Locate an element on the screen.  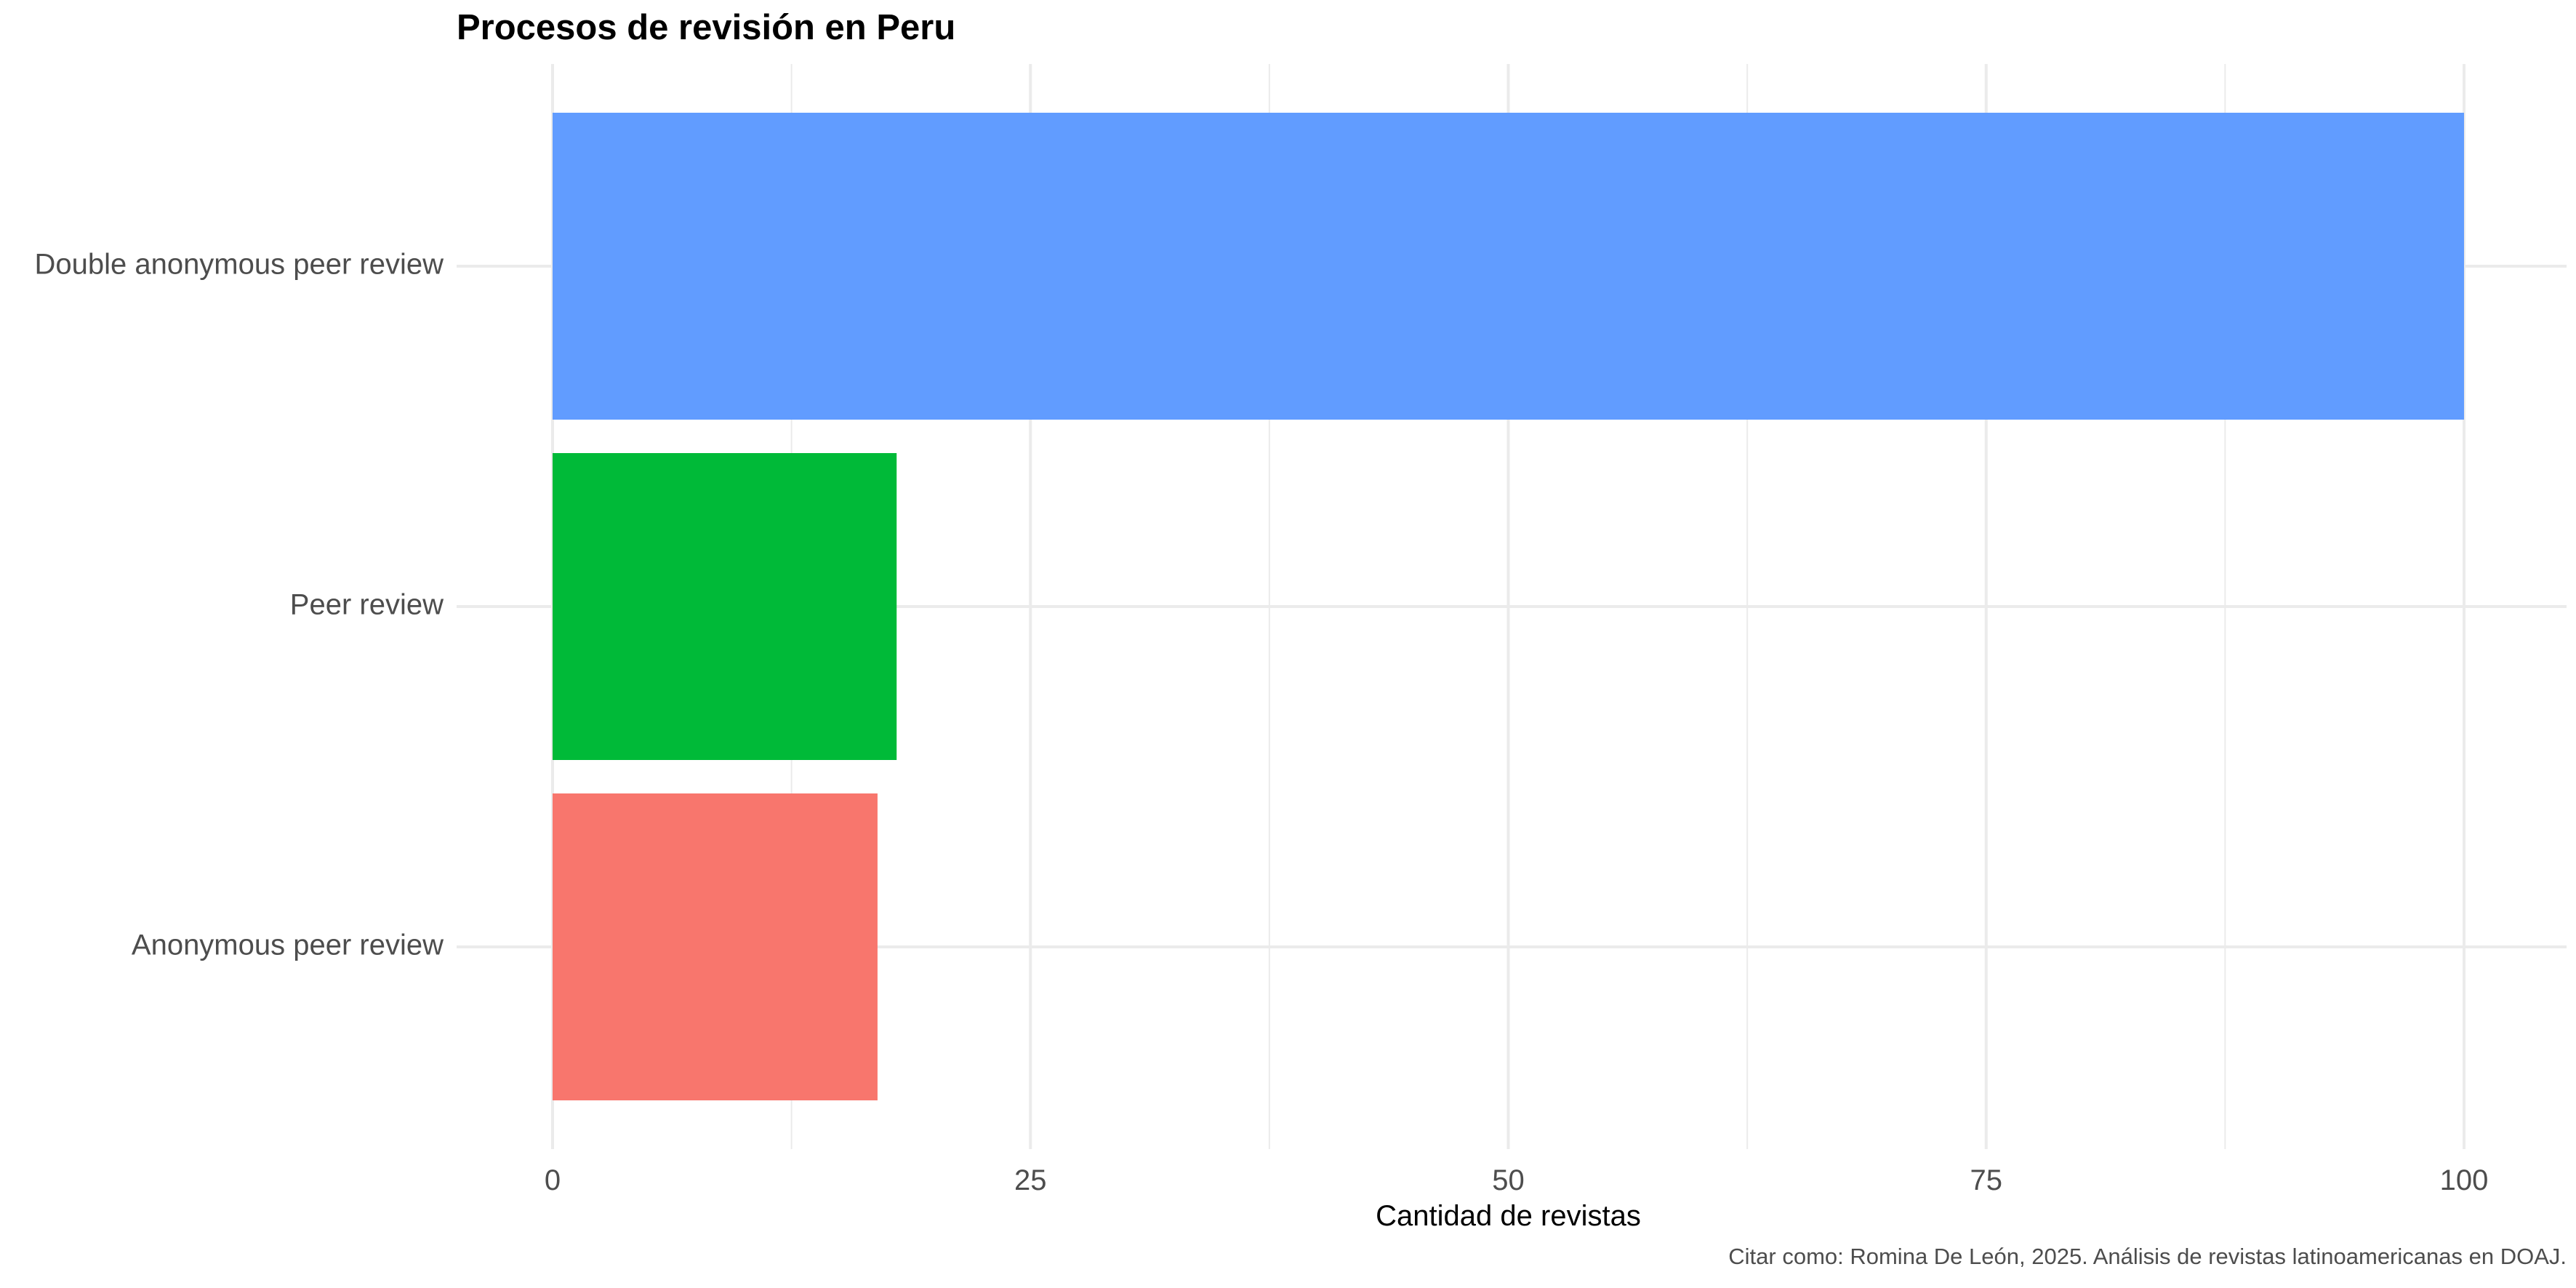
x-tick-label: 50 is located at coordinates (1508, 1180).